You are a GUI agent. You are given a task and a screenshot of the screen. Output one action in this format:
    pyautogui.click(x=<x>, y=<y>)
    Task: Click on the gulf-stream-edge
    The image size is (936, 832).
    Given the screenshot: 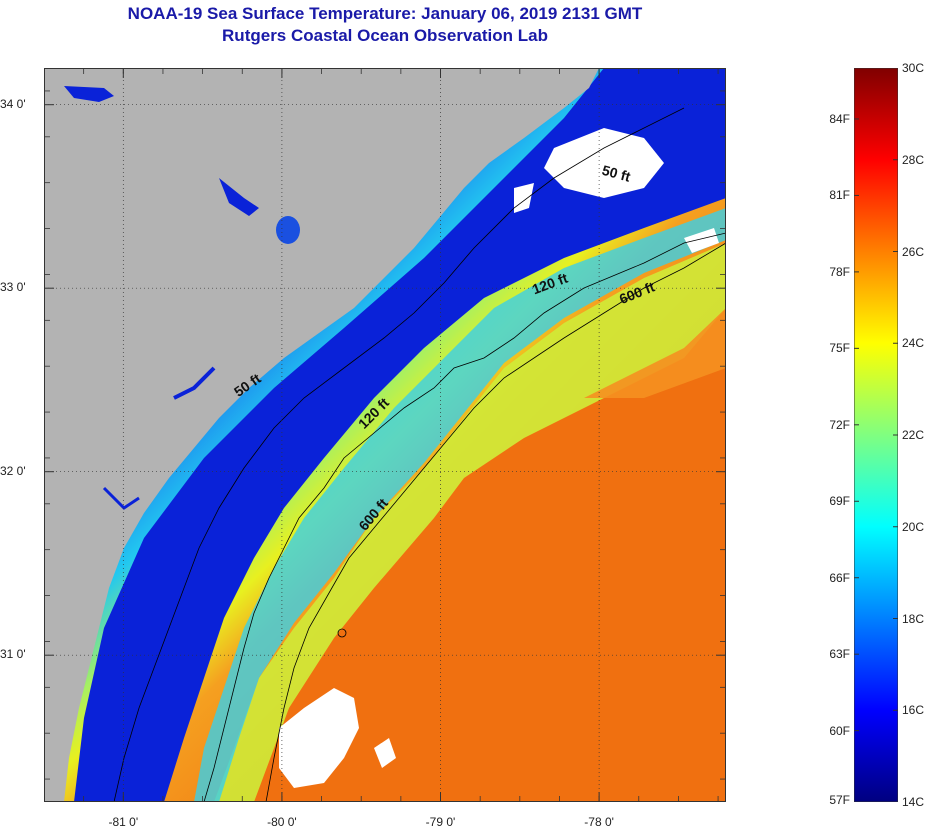 What is the action you would take?
    pyautogui.click(x=655, y=353)
    